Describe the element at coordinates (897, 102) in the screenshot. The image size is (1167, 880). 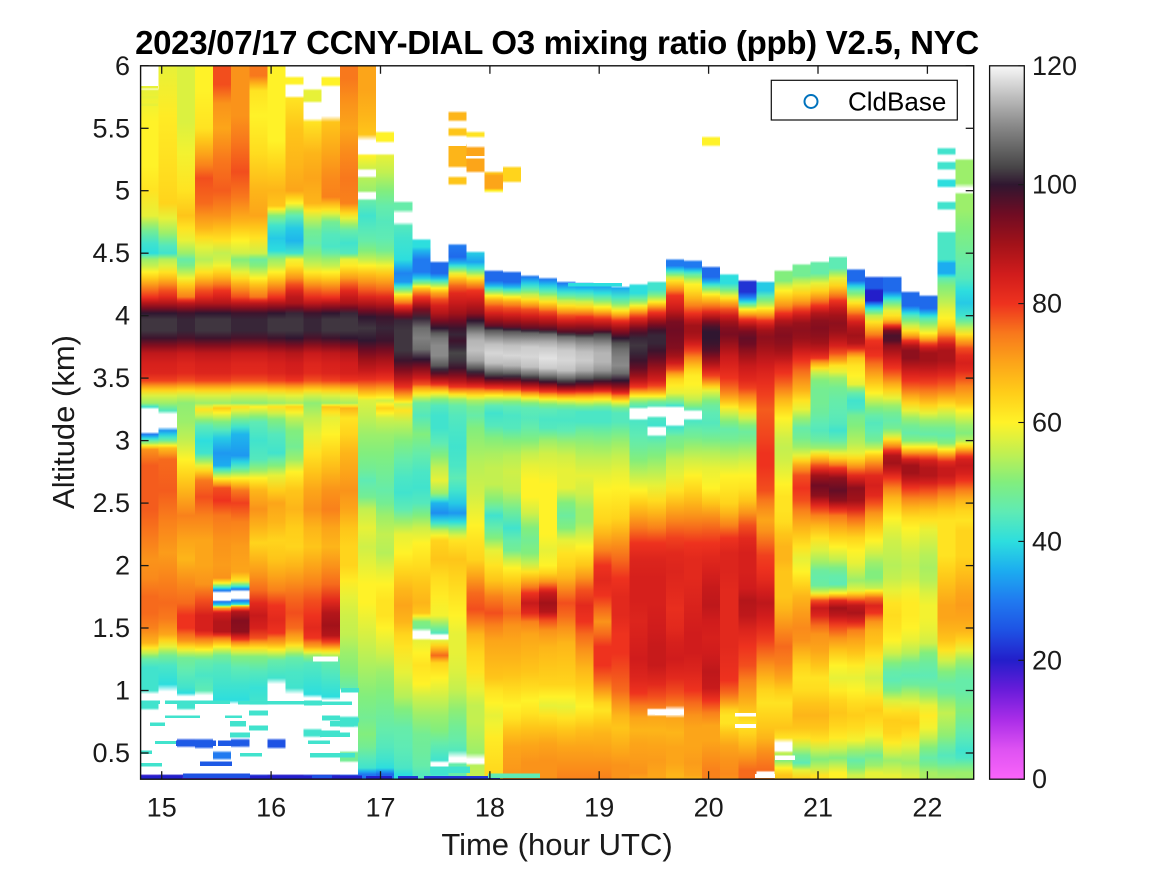
I see `svg-text: CldBase` at that location.